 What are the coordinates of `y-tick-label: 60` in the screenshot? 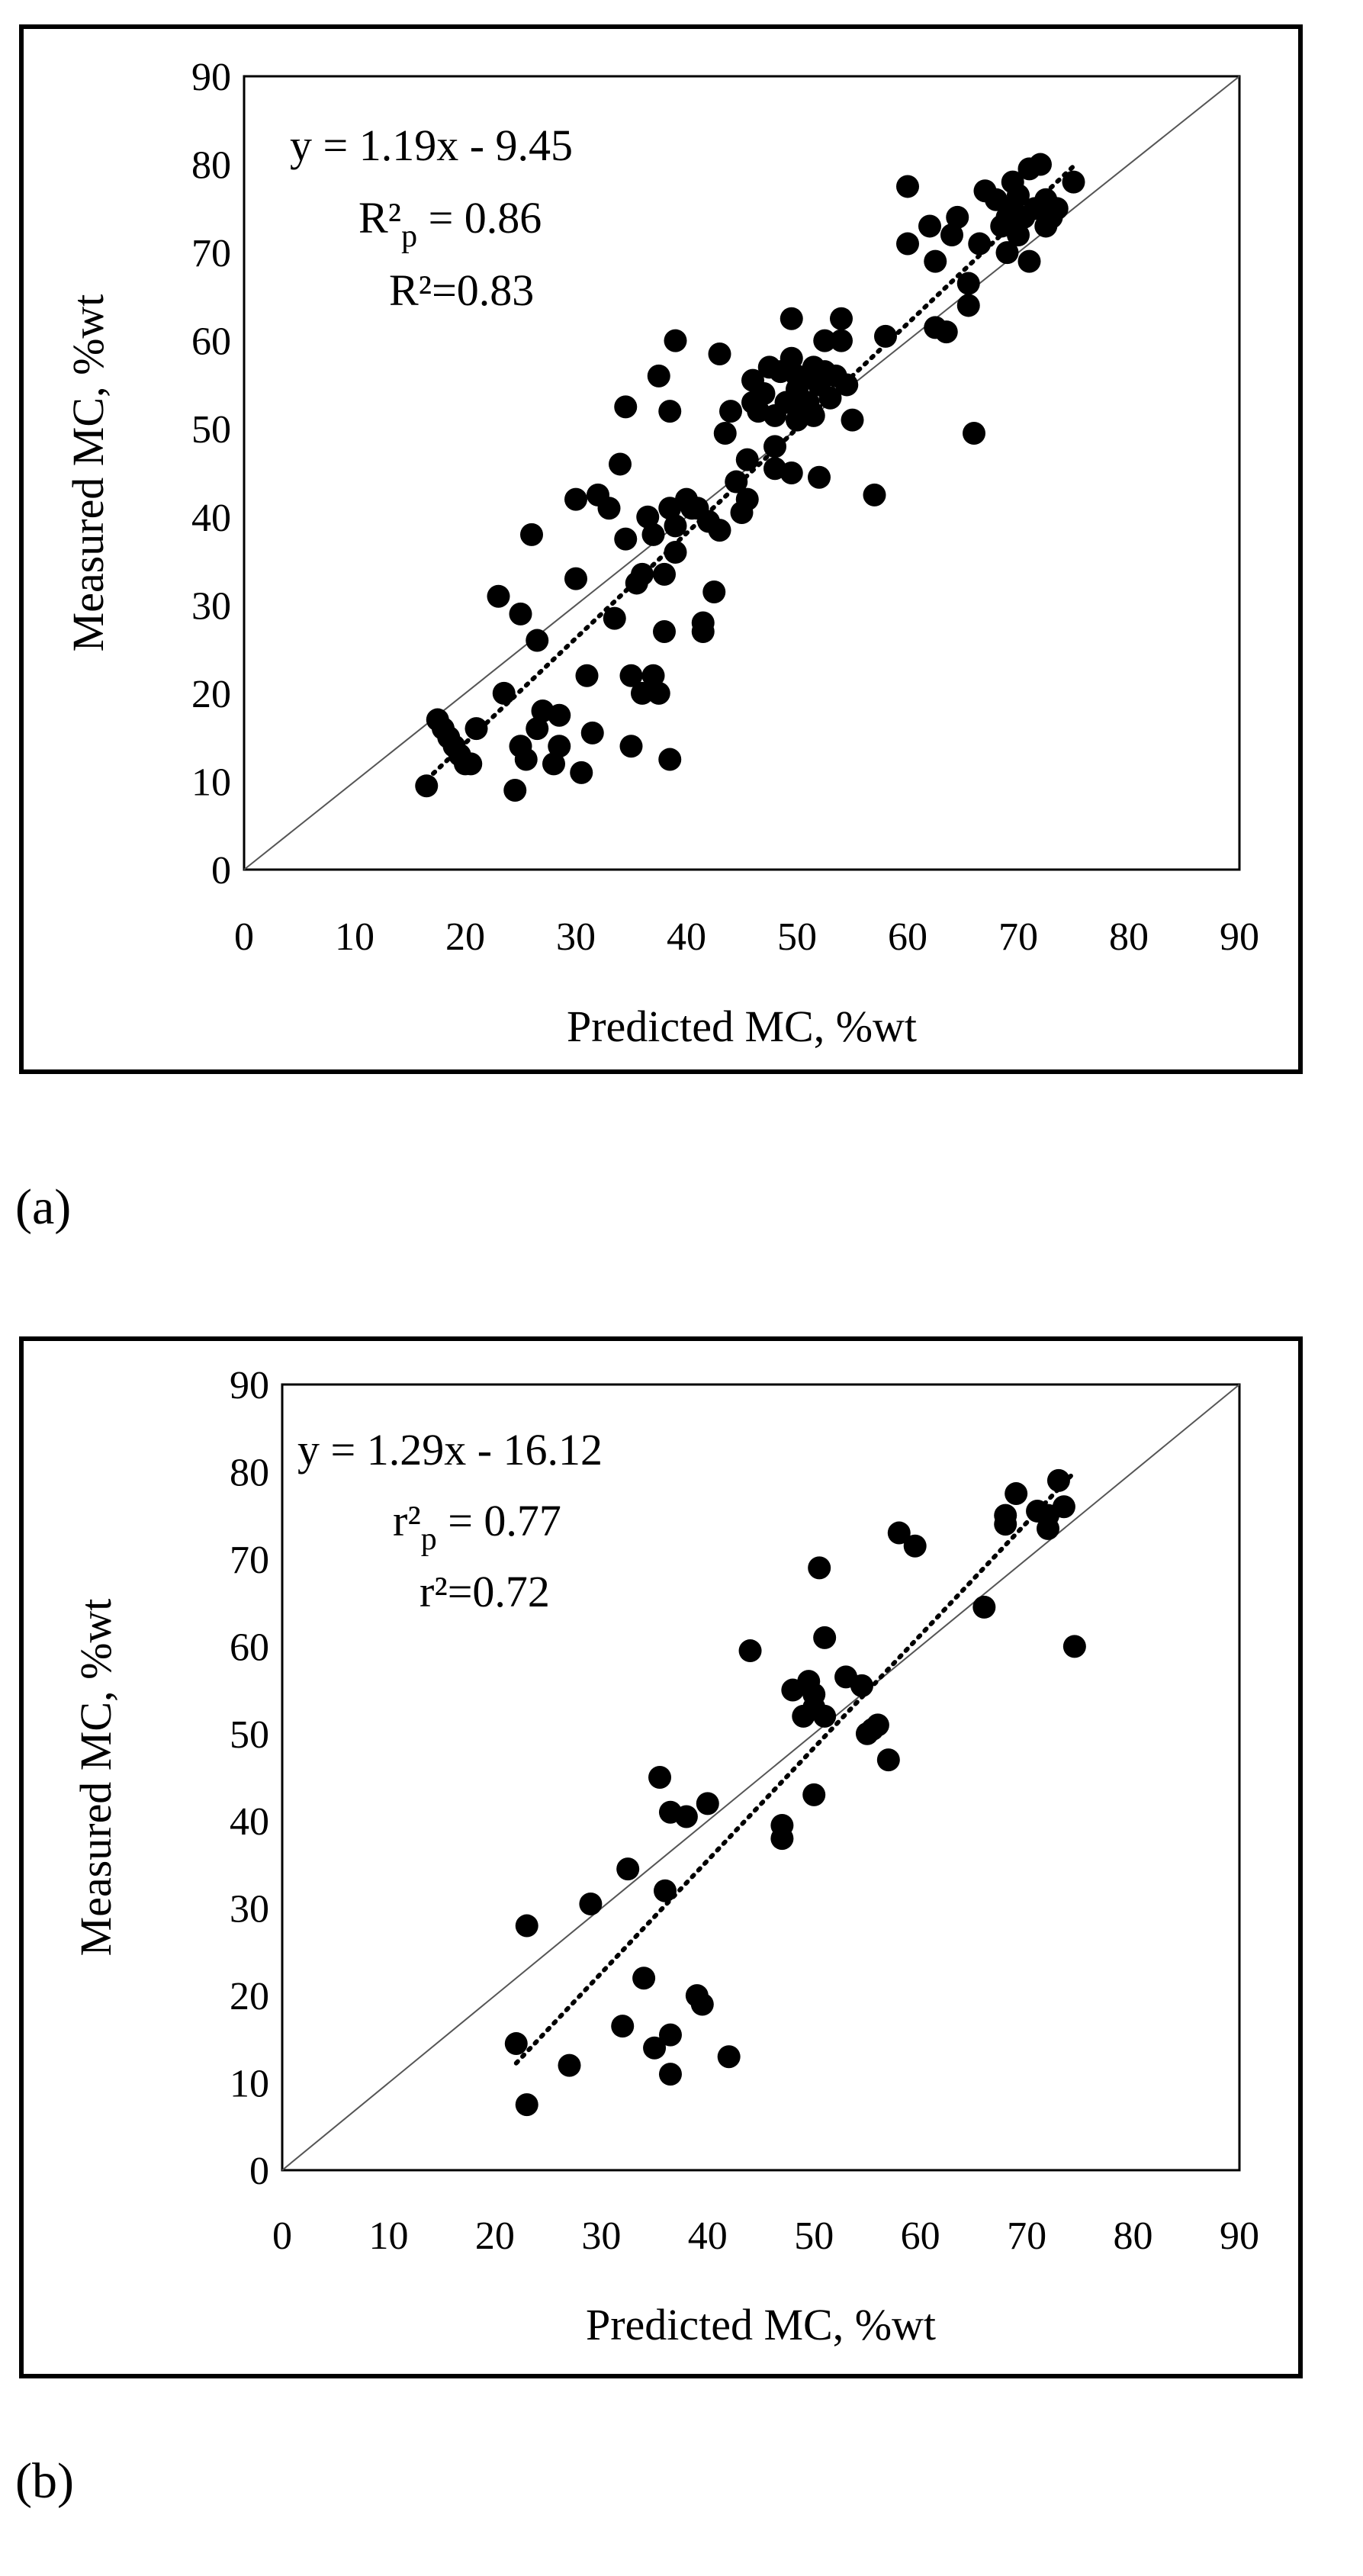 It's located at (211, 342).